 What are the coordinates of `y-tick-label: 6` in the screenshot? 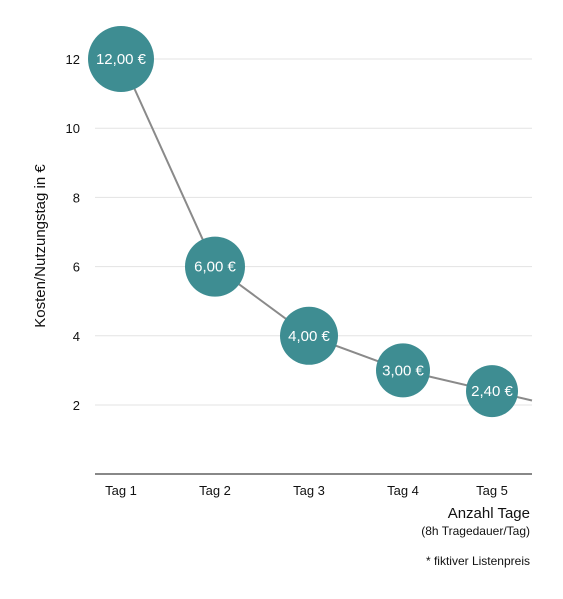 It's located at (76, 267).